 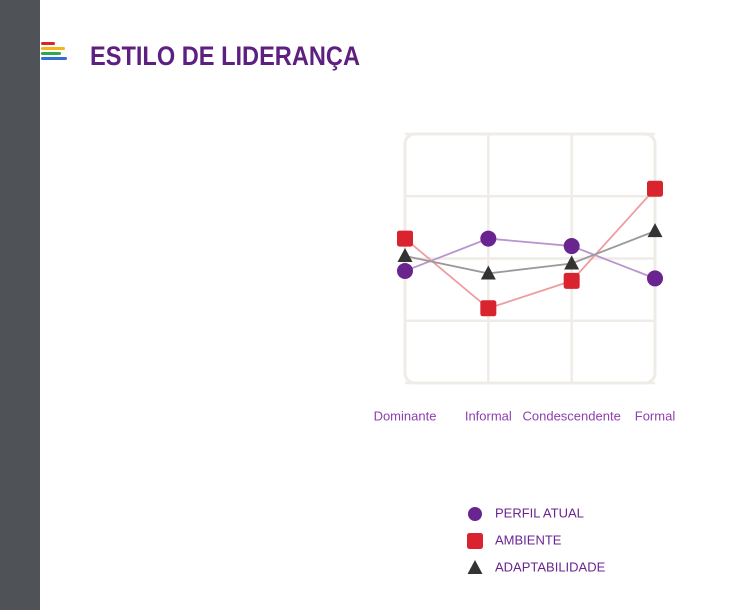 I want to click on legend-label: ADAPTABILIDADE, so click(x=550, y=566).